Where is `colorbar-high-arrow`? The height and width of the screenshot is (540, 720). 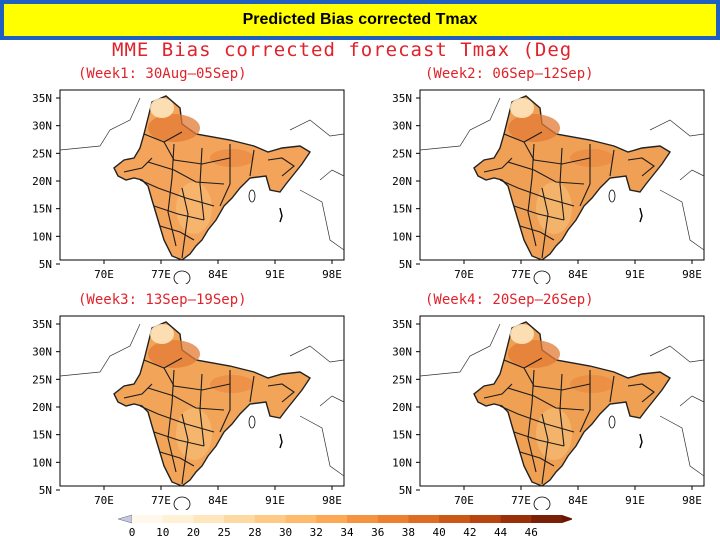
colorbar-high-arrow is located at coordinates (567, 519).